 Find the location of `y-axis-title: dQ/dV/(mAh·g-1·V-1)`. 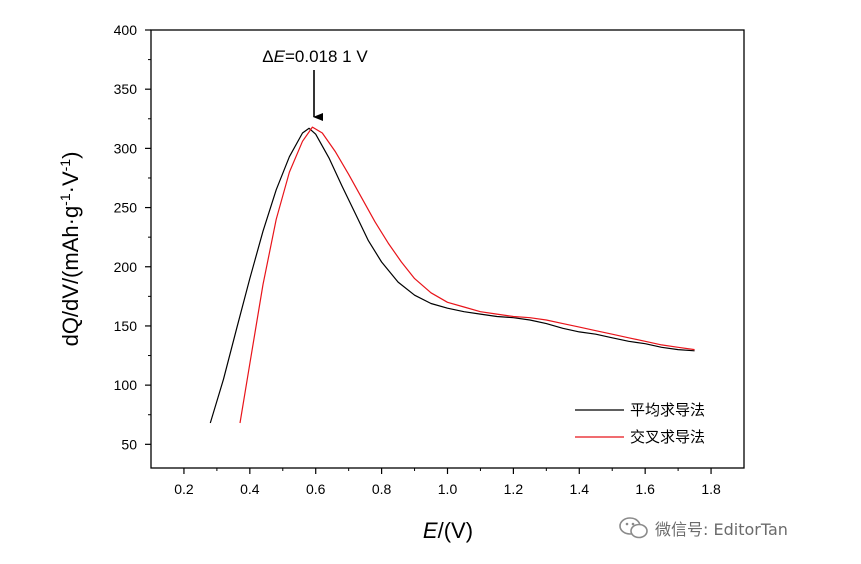

y-axis-title: dQ/dV/(mAh·g-1·V-1) is located at coordinates (70, 249).